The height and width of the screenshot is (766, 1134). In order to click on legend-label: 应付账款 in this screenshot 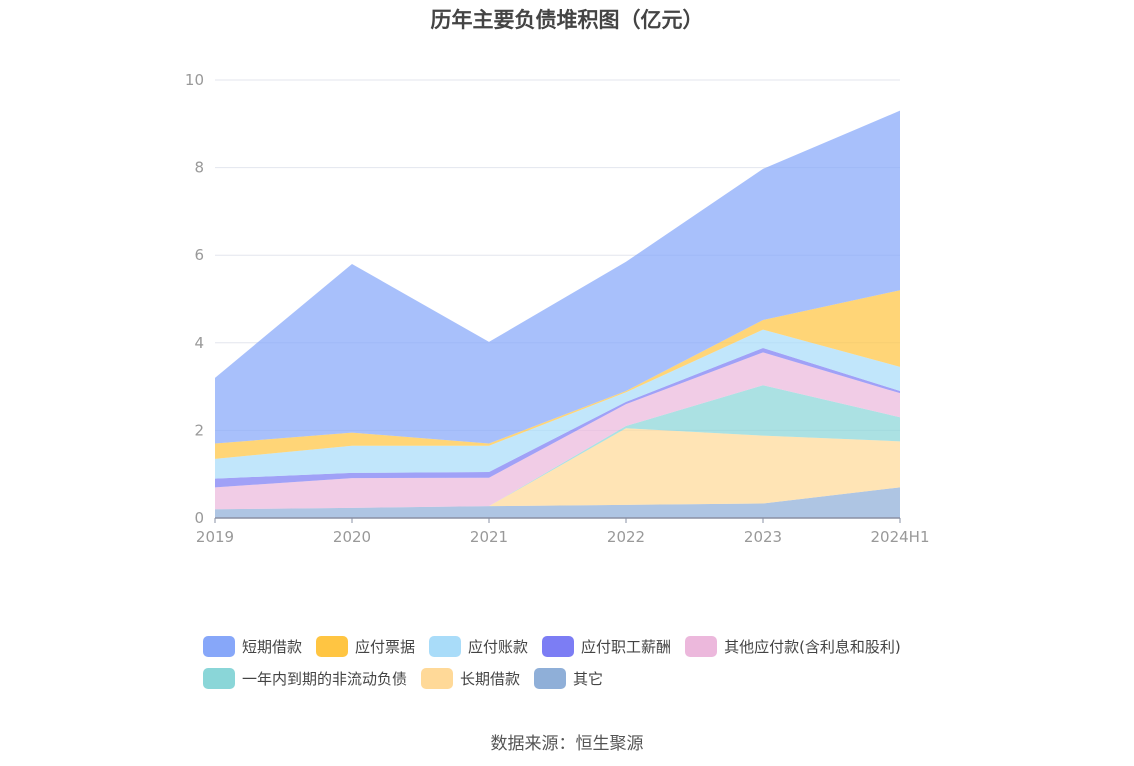, I will do `click(498, 646)`.